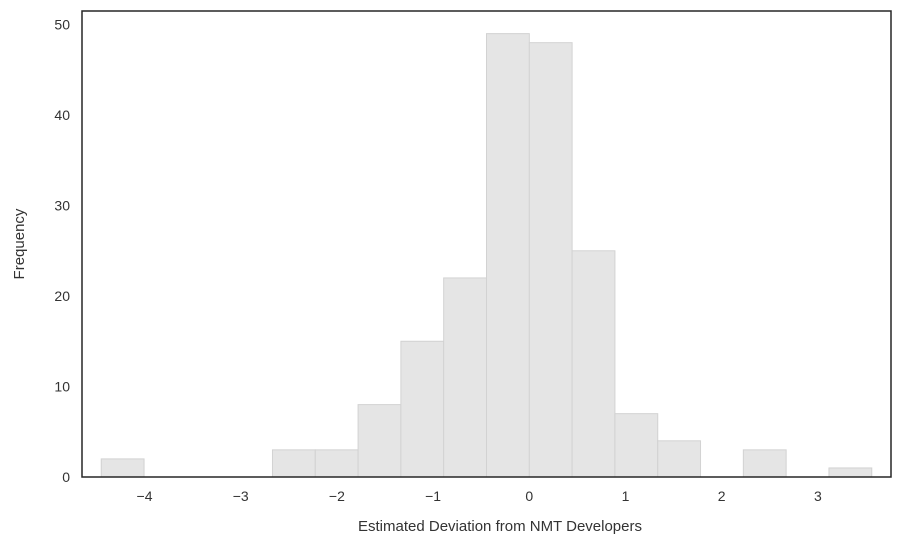 This screenshot has width=905, height=537. Describe the element at coordinates (62, 296) in the screenshot. I see `y-tick-label: 20` at that location.